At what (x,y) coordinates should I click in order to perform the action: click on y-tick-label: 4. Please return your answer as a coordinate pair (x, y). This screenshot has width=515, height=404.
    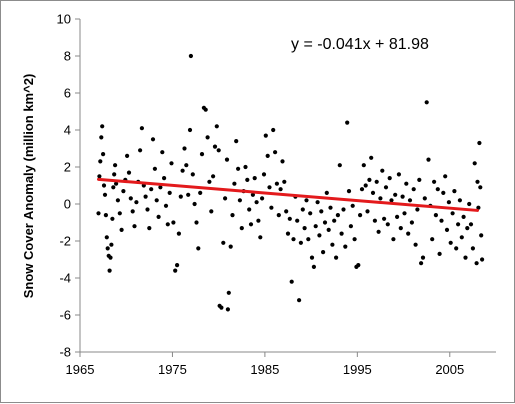
    Looking at the image, I should click on (67, 130).